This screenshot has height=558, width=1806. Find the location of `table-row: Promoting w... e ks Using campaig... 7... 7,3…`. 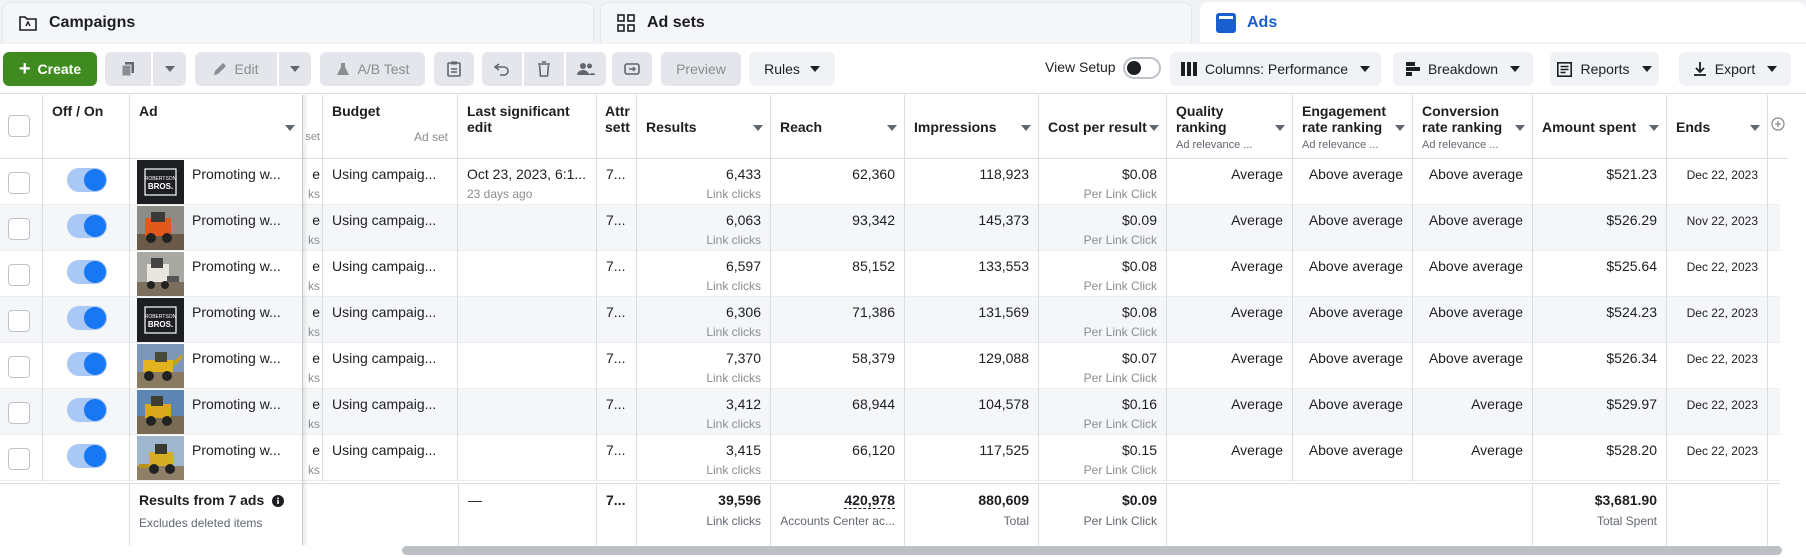

table-row: Promoting w... e ks Using campaig... 7... 7,3… is located at coordinates (890, 366).